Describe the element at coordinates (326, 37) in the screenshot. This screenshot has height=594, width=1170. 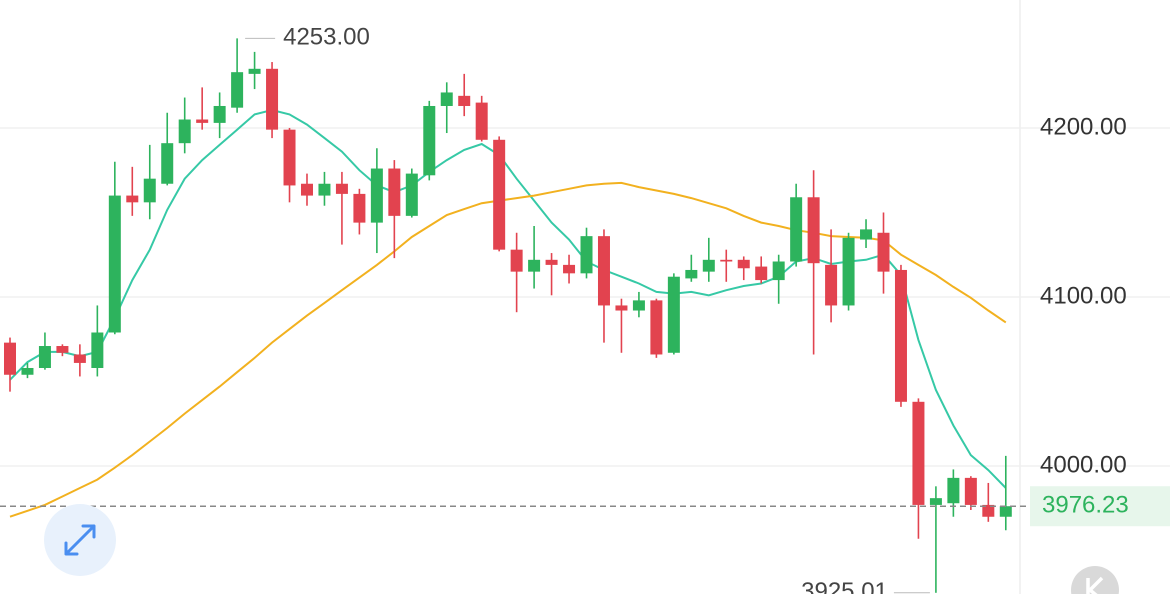
I see `max-marker-label: 4253.00` at that location.